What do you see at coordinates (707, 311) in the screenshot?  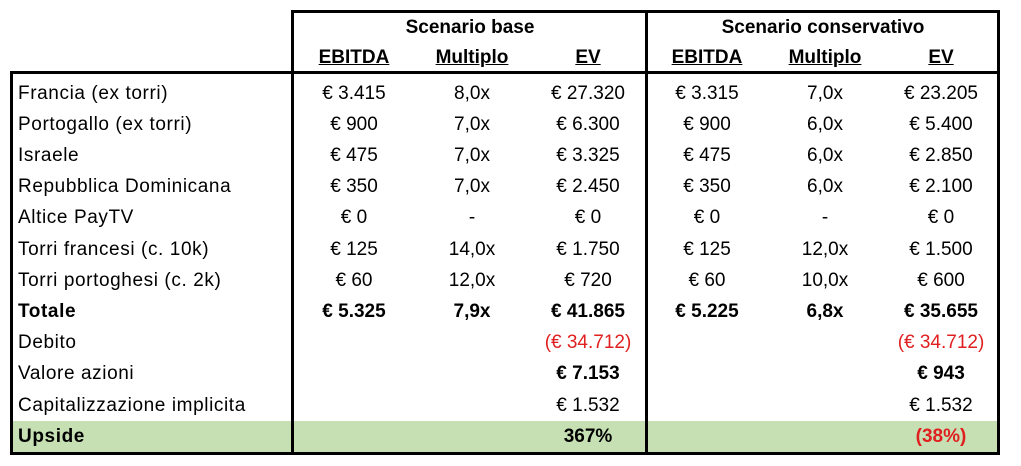 I see `table-cell: € 5.225` at bounding box center [707, 311].